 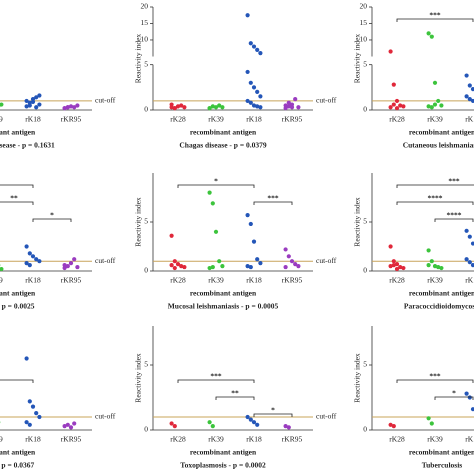 I want to click on y-tick-label: 15, so click(x=364, y=22).